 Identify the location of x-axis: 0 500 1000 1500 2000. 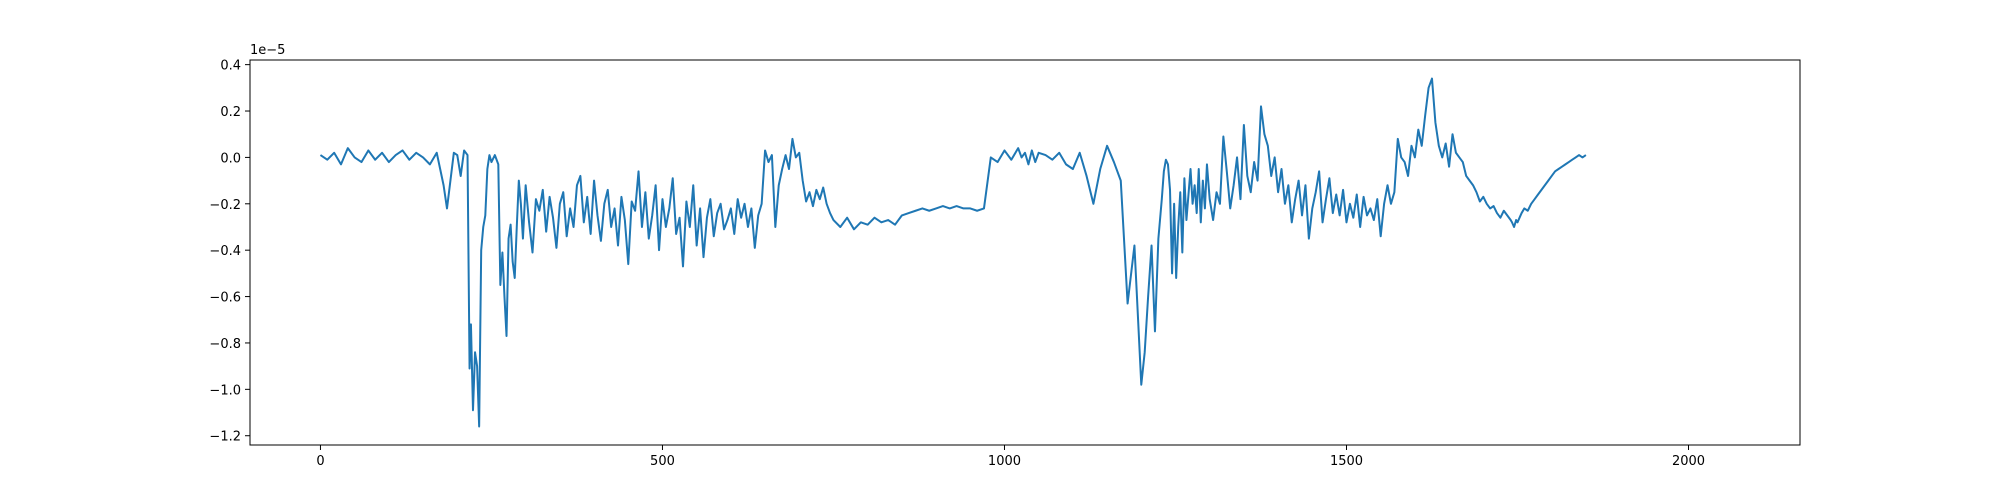
(1010, 457).